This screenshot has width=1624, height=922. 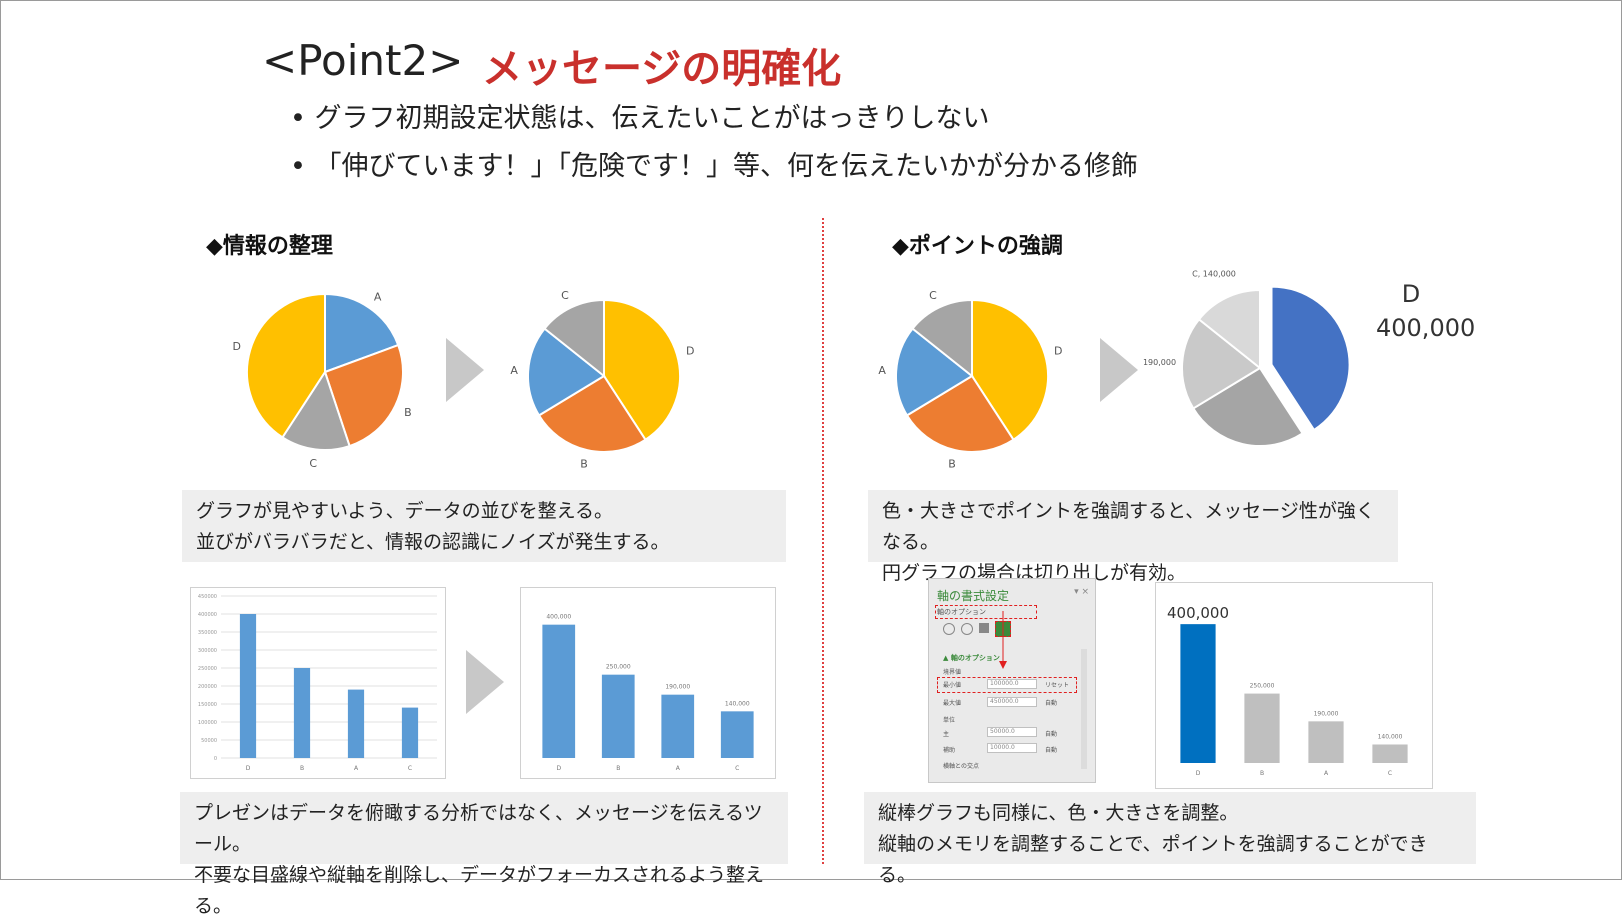 What do you see at coordinates (207, 651) in the screenshot?
I see `y-tick-label: 300000` at bounding box center [207, 651].